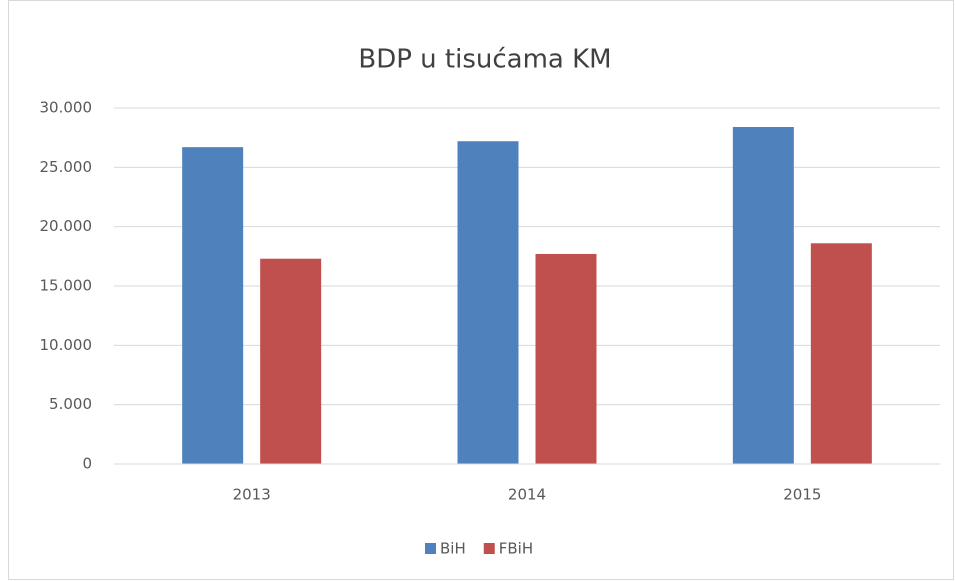  I want to click on y-tick-label: 30.000, so click(66, 108).